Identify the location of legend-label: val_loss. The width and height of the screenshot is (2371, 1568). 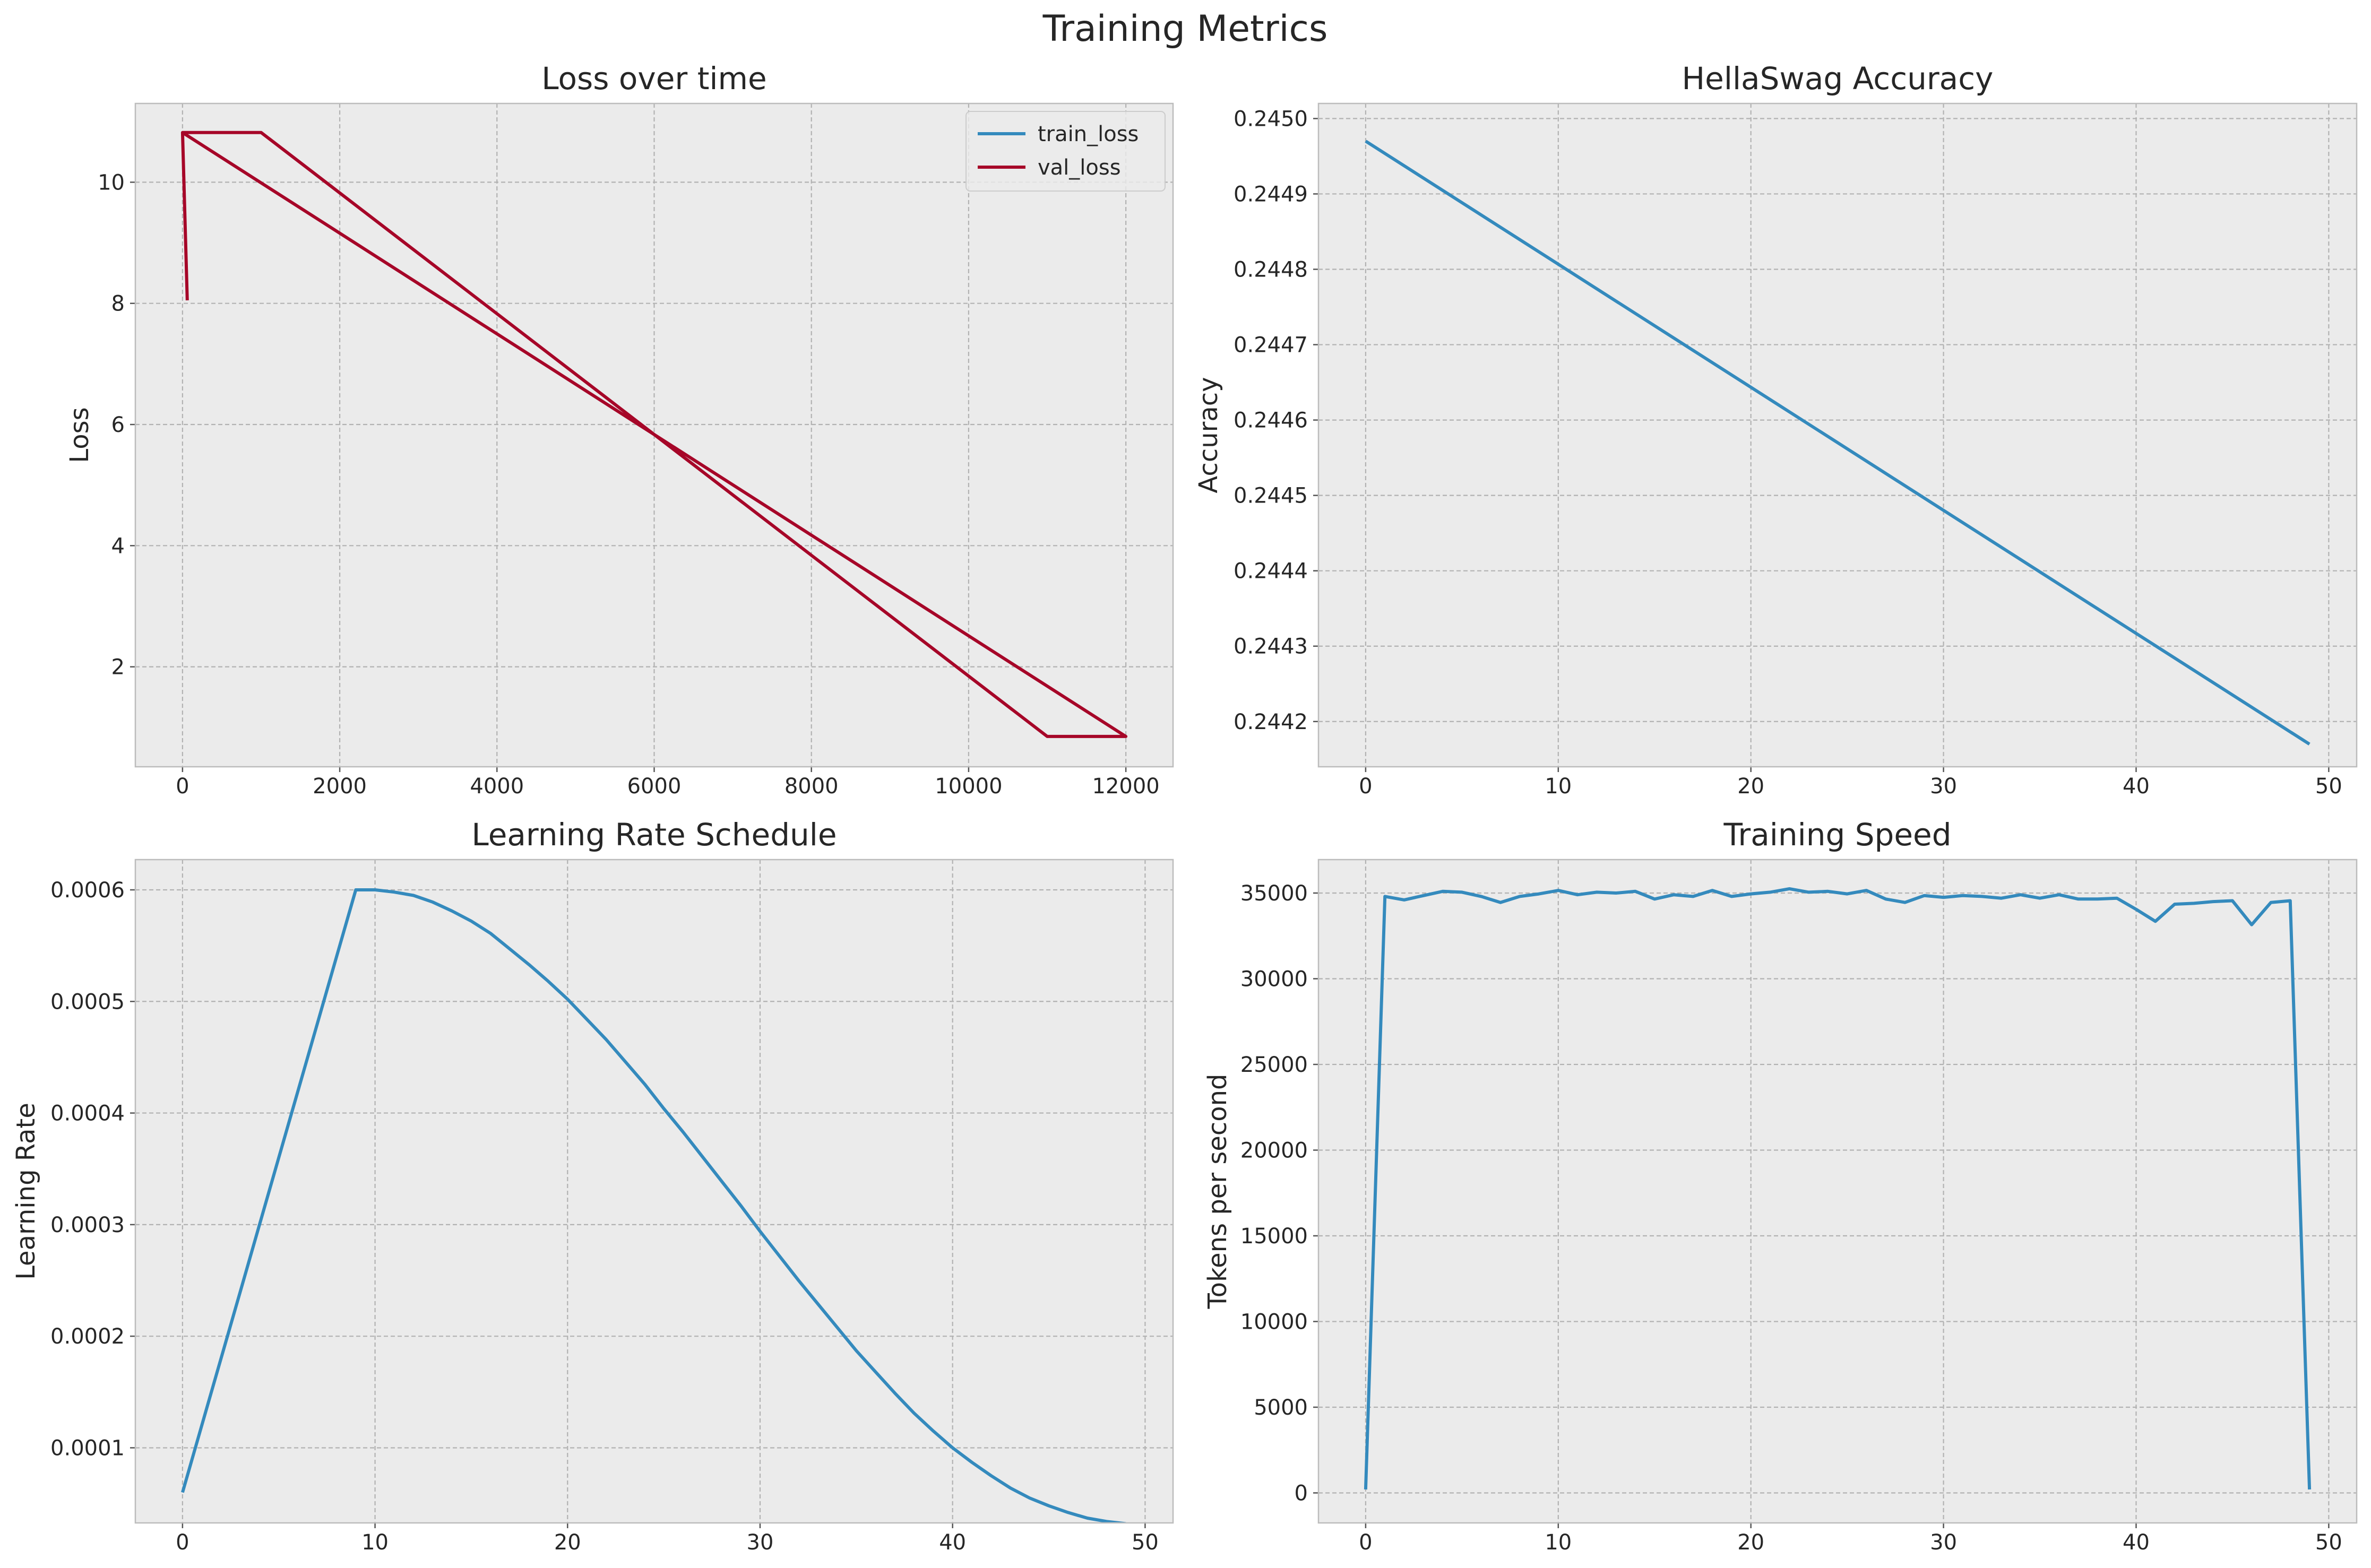
(1079, 167).